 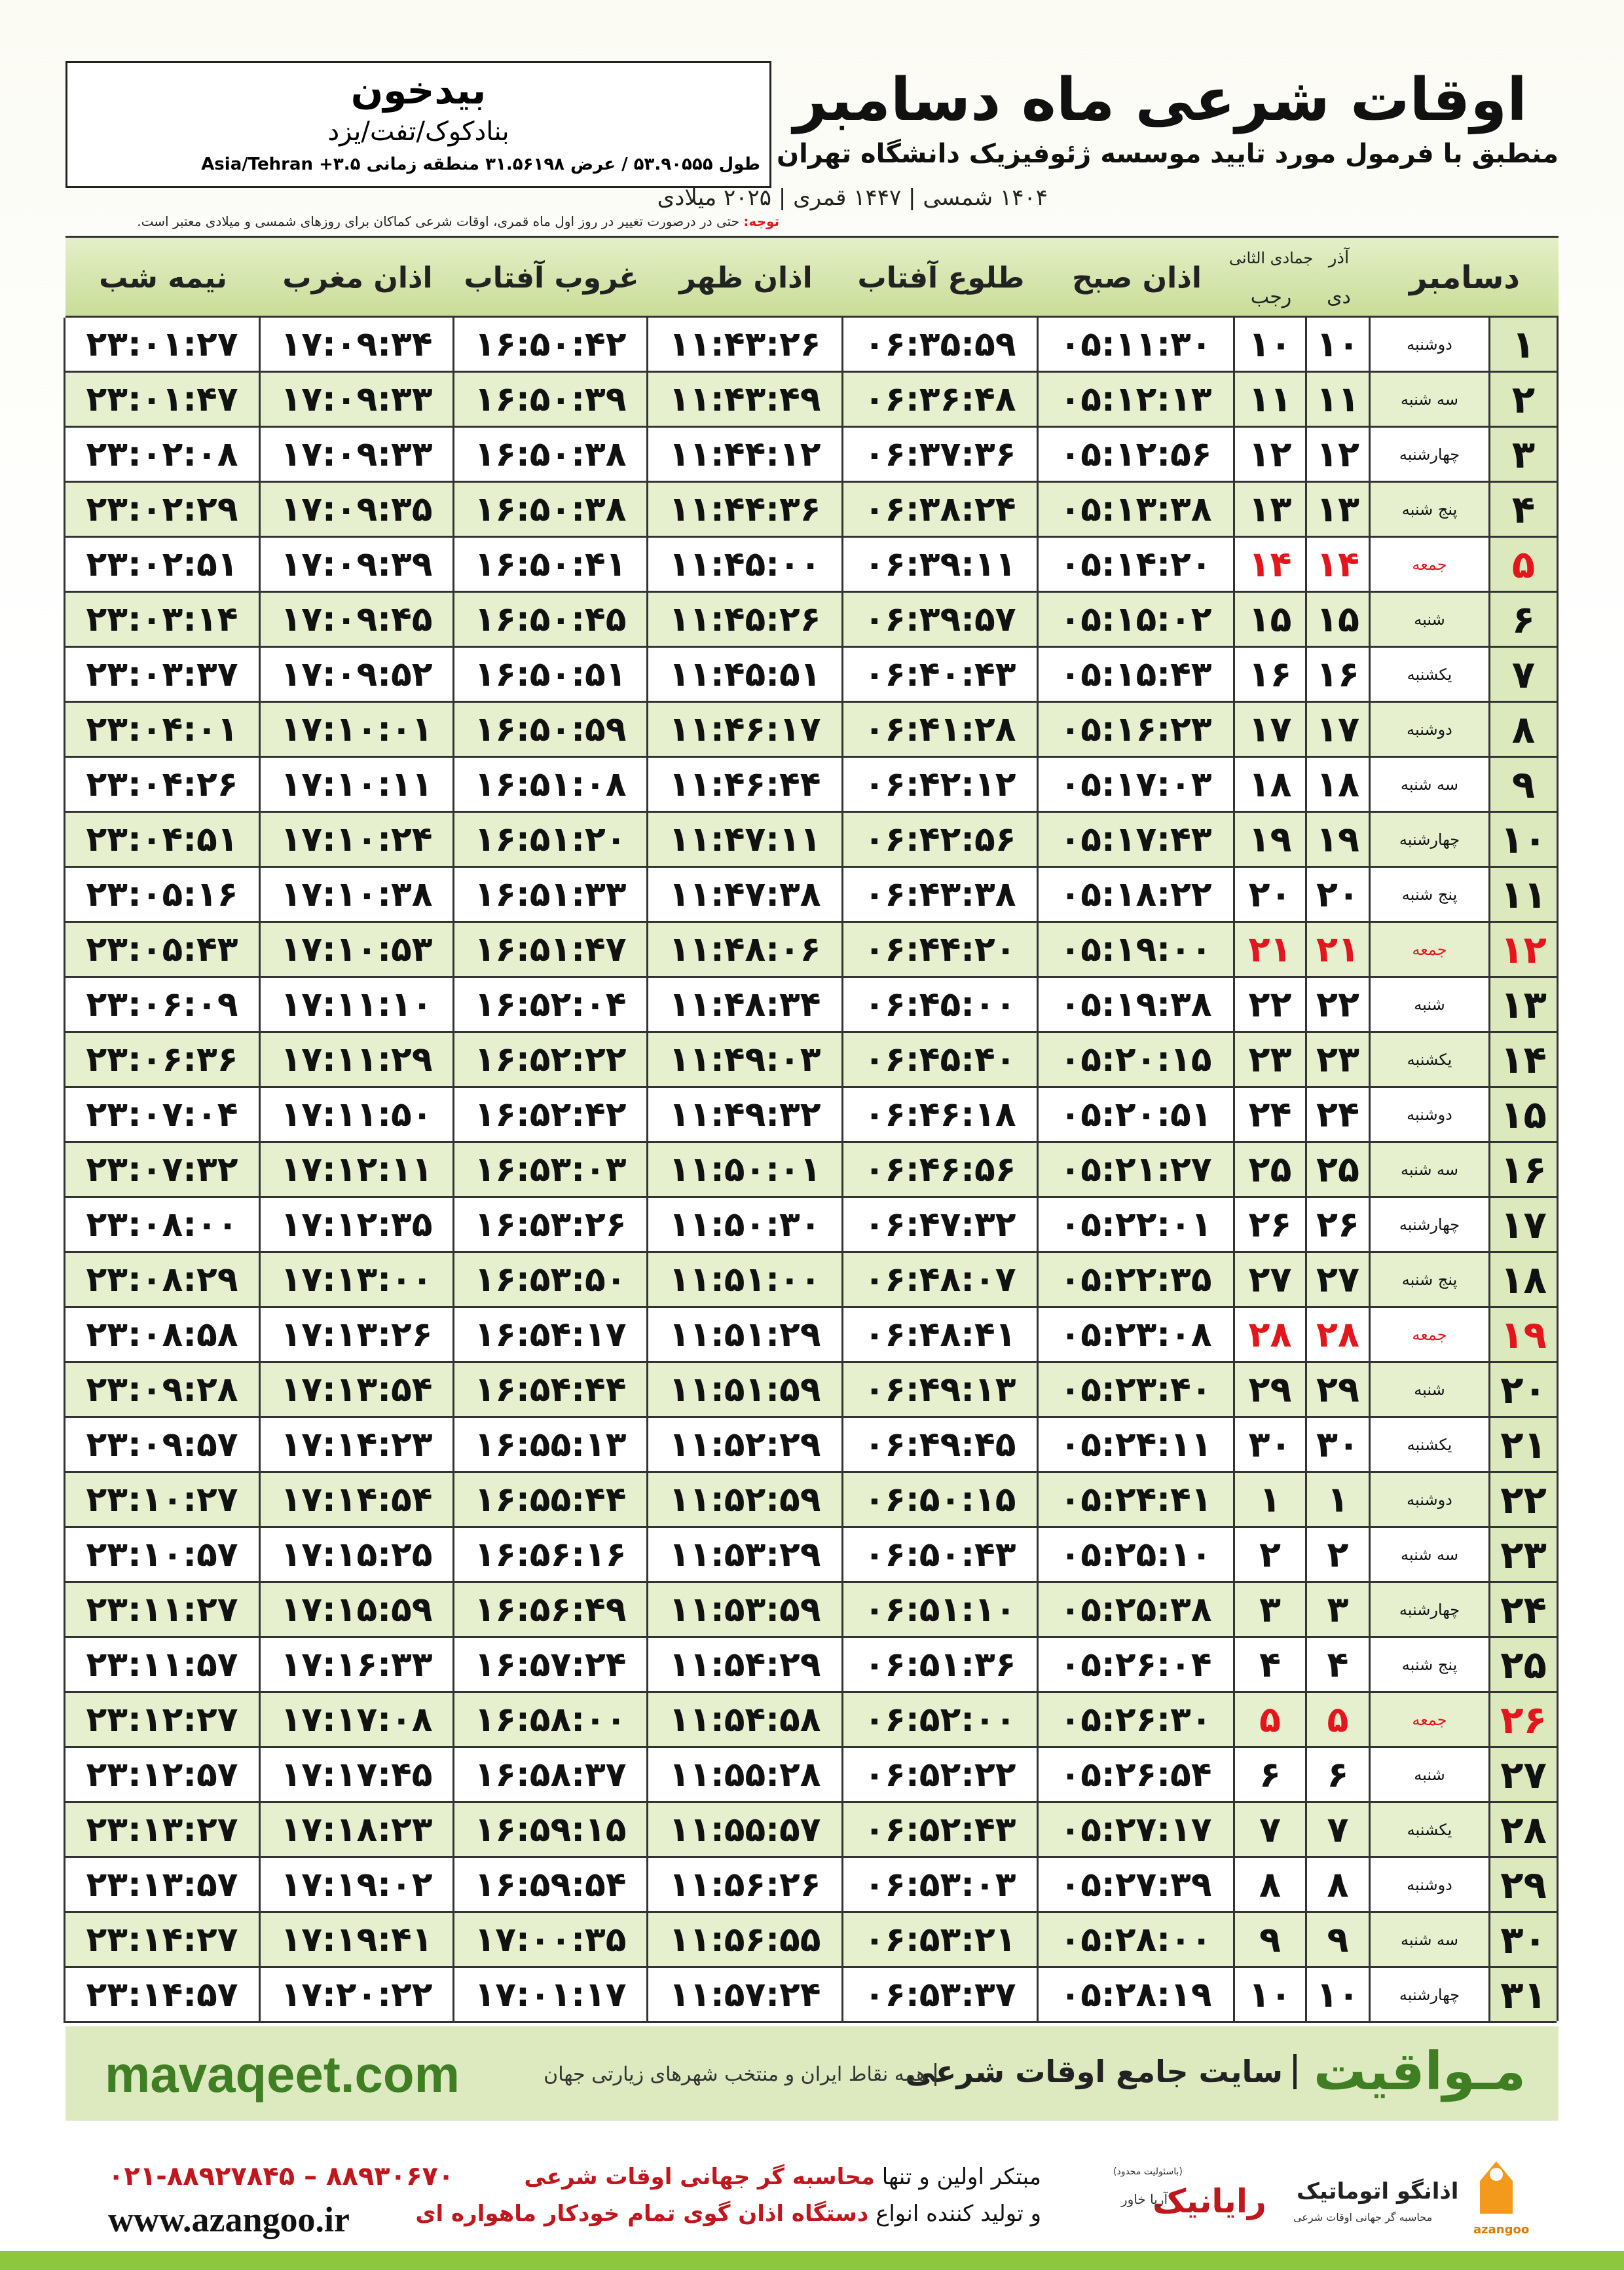 I want to click on maghrib-time: ۱۷:۰۹:۳۳, so click(x=355, y=455).